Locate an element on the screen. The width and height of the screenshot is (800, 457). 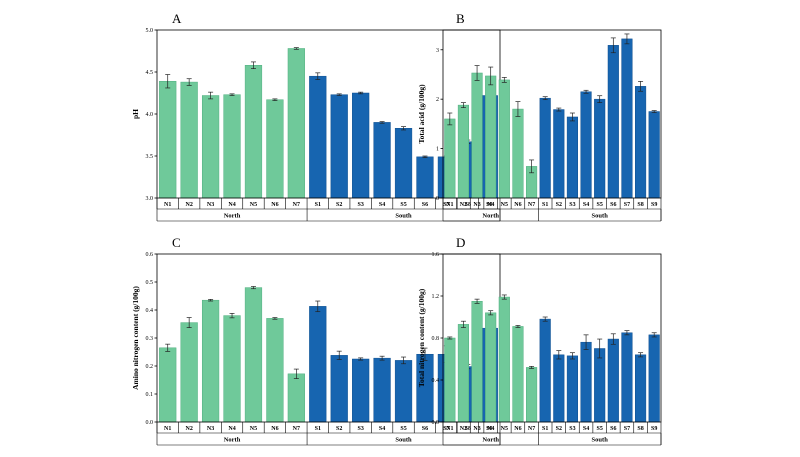
y-tick-label: 4.0 is located at coordinates (150, 115).